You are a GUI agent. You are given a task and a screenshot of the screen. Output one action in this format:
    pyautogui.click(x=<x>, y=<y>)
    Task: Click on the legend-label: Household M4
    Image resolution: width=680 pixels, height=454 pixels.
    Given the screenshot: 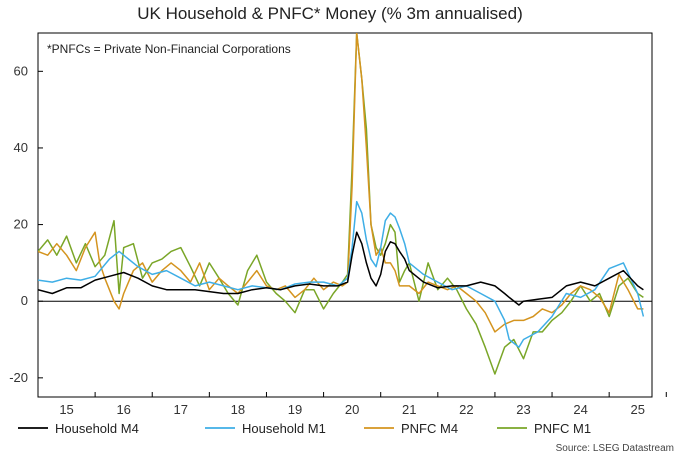 What is the action you would take?
    pyautogui.click(x=97, y=428)
    